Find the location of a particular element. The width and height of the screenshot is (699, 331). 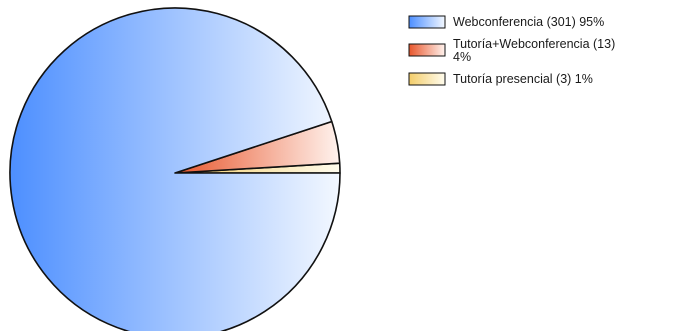

legend-item: Tutoría presencial (3) 1% is located at coordinates (500, 79).